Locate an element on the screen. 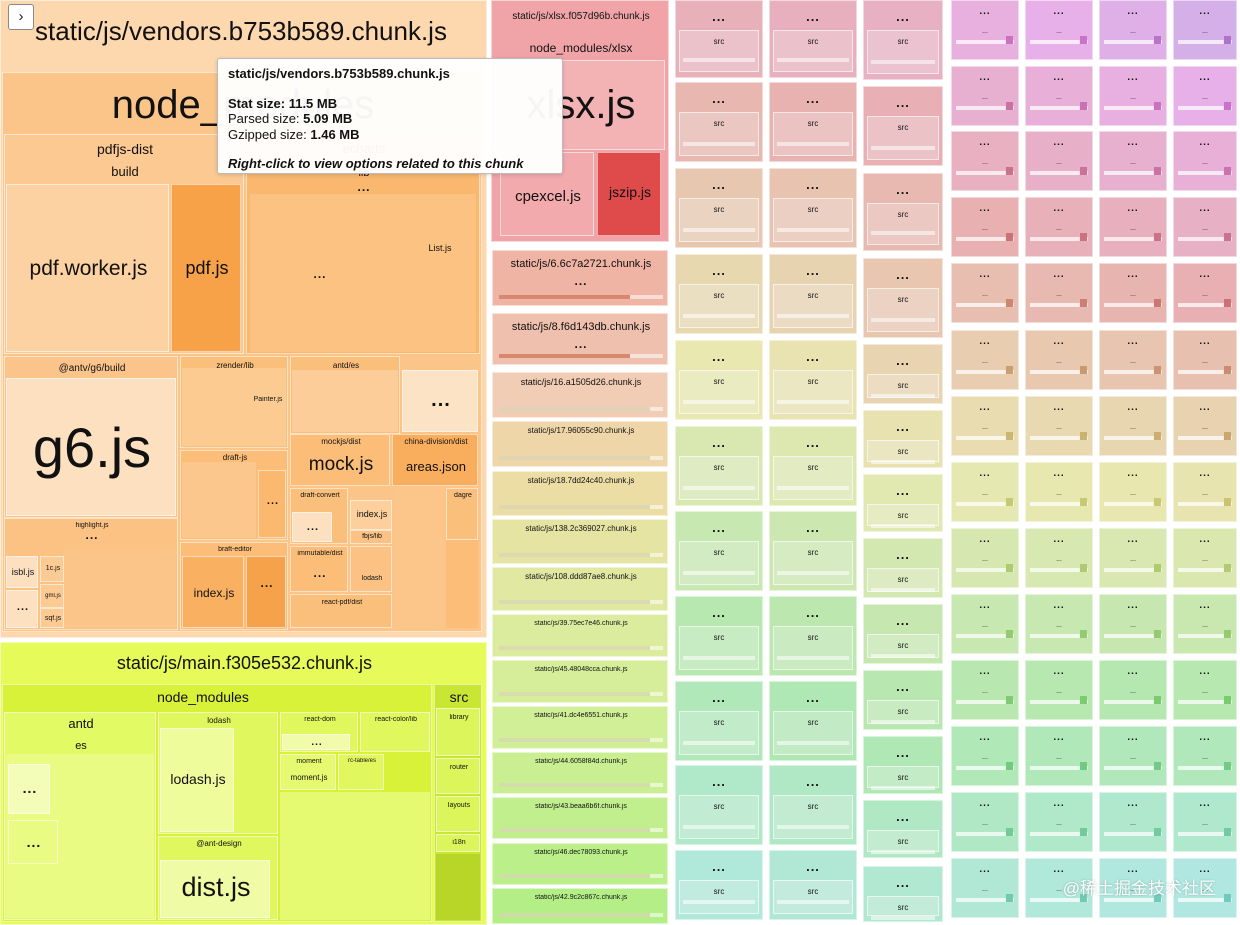 The height and width of the screenshot is (925, 1240). echarts-submodules is located at coordinates (363, 273).